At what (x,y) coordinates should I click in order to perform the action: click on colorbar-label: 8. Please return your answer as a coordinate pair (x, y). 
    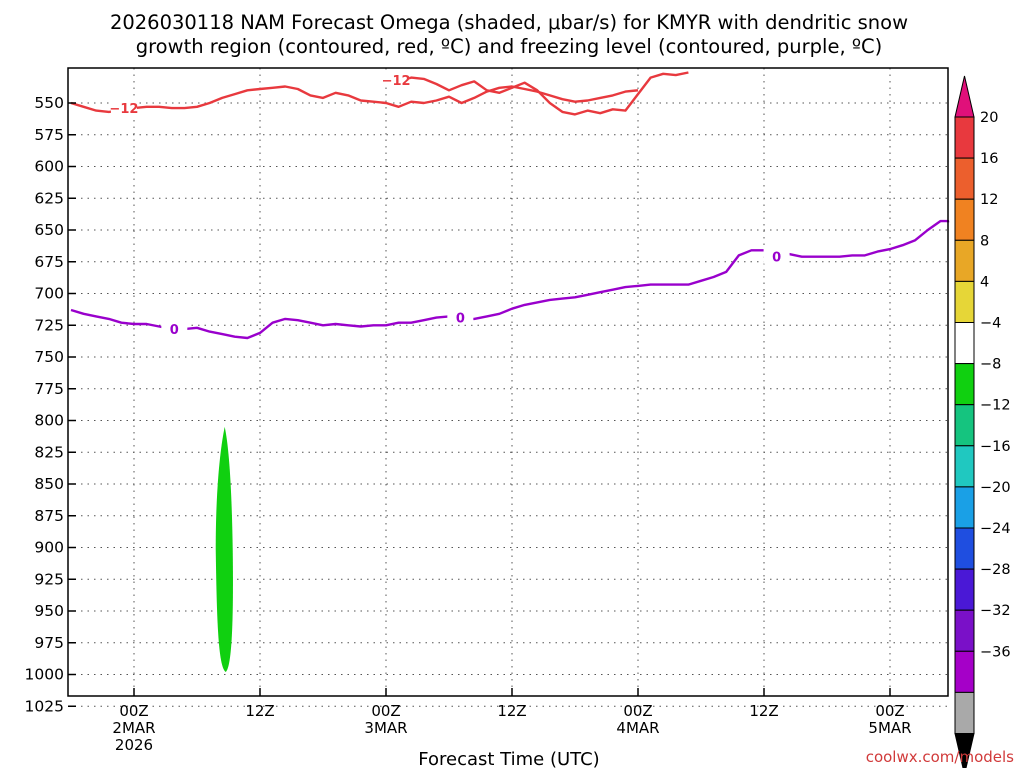
    Looking at the image, I should click on (984, 241).